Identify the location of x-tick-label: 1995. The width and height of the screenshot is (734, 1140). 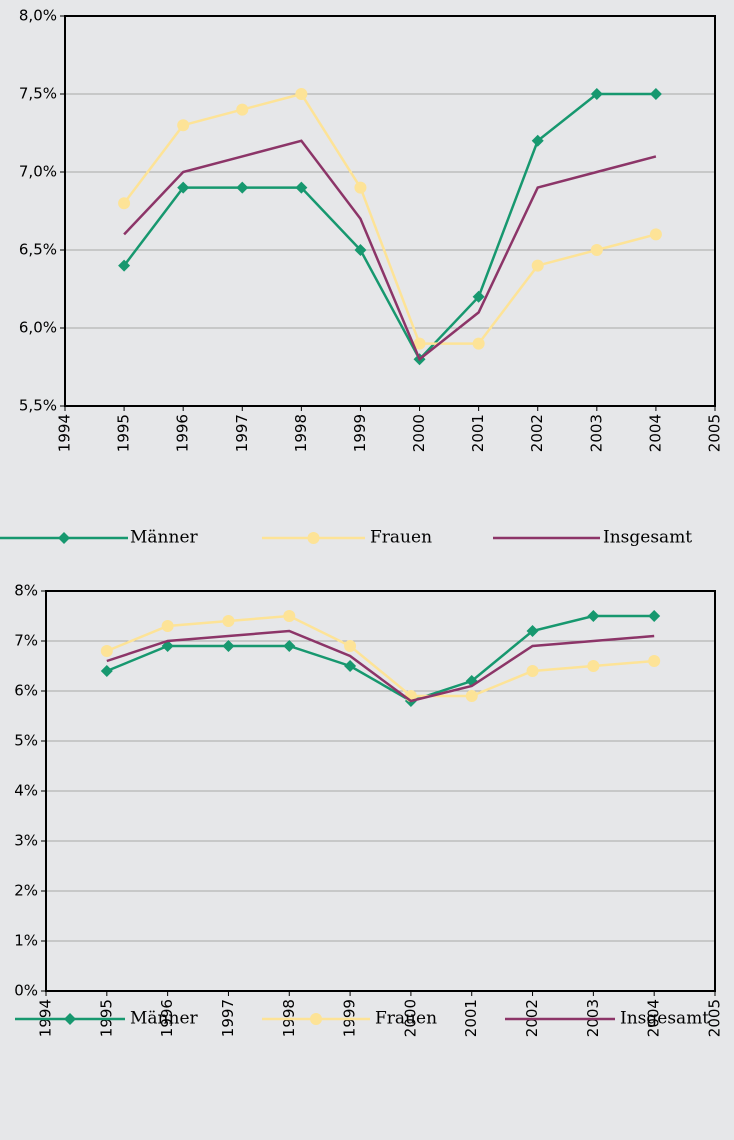
(124, 433).